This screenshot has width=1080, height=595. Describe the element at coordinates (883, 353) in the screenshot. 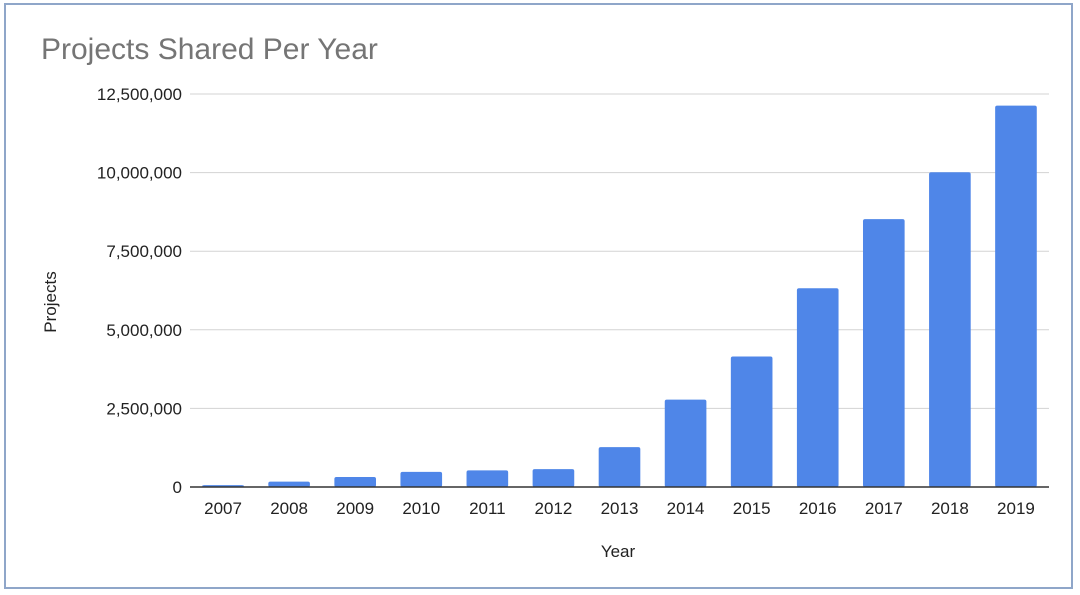

I see `bar-2017` at that location.